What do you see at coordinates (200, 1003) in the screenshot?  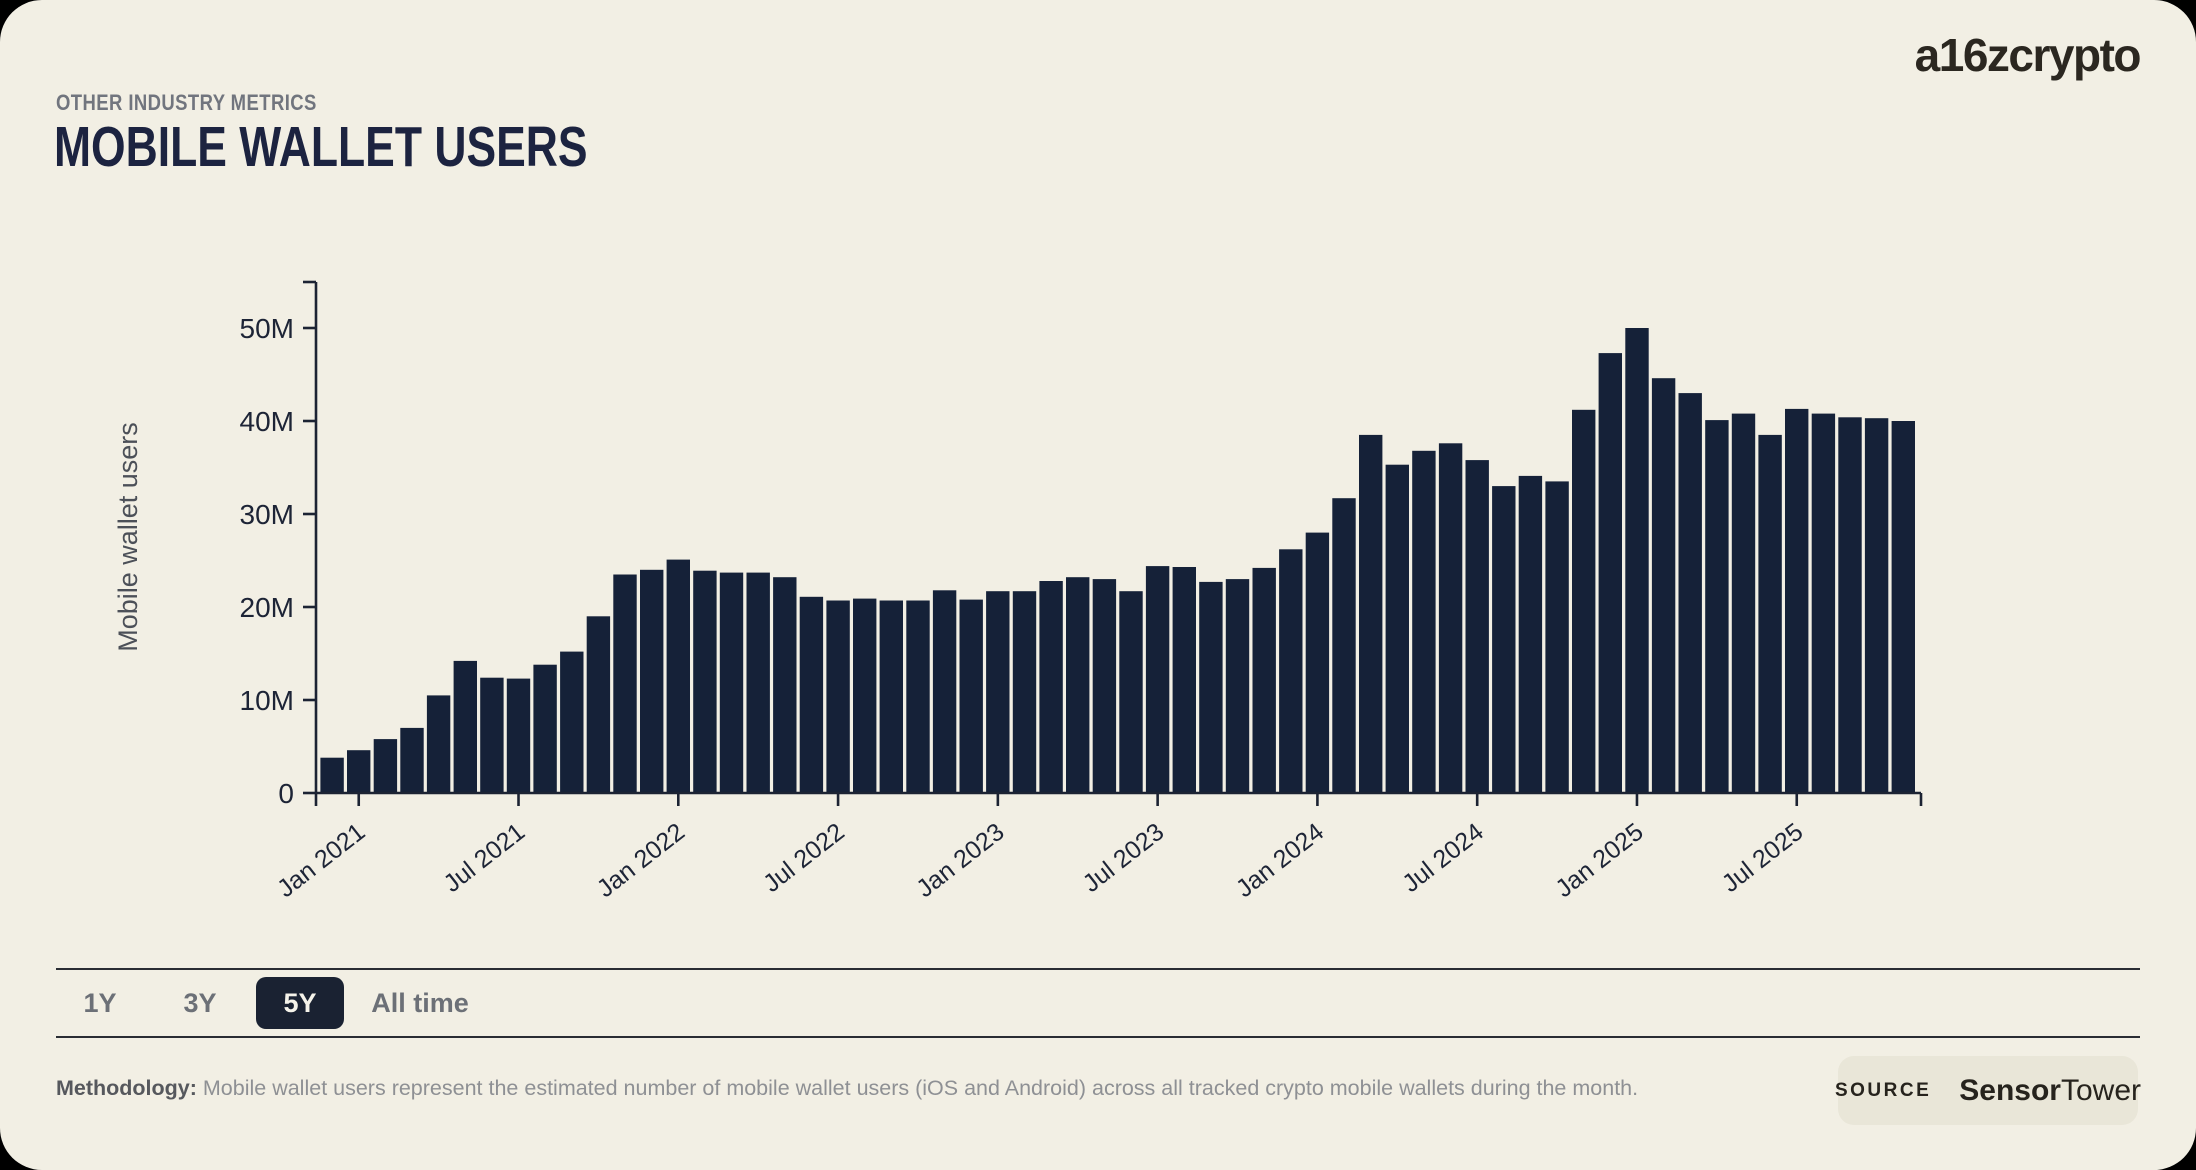 I see `range-button-3y: 3Y` at bounding box center [200, 1003].